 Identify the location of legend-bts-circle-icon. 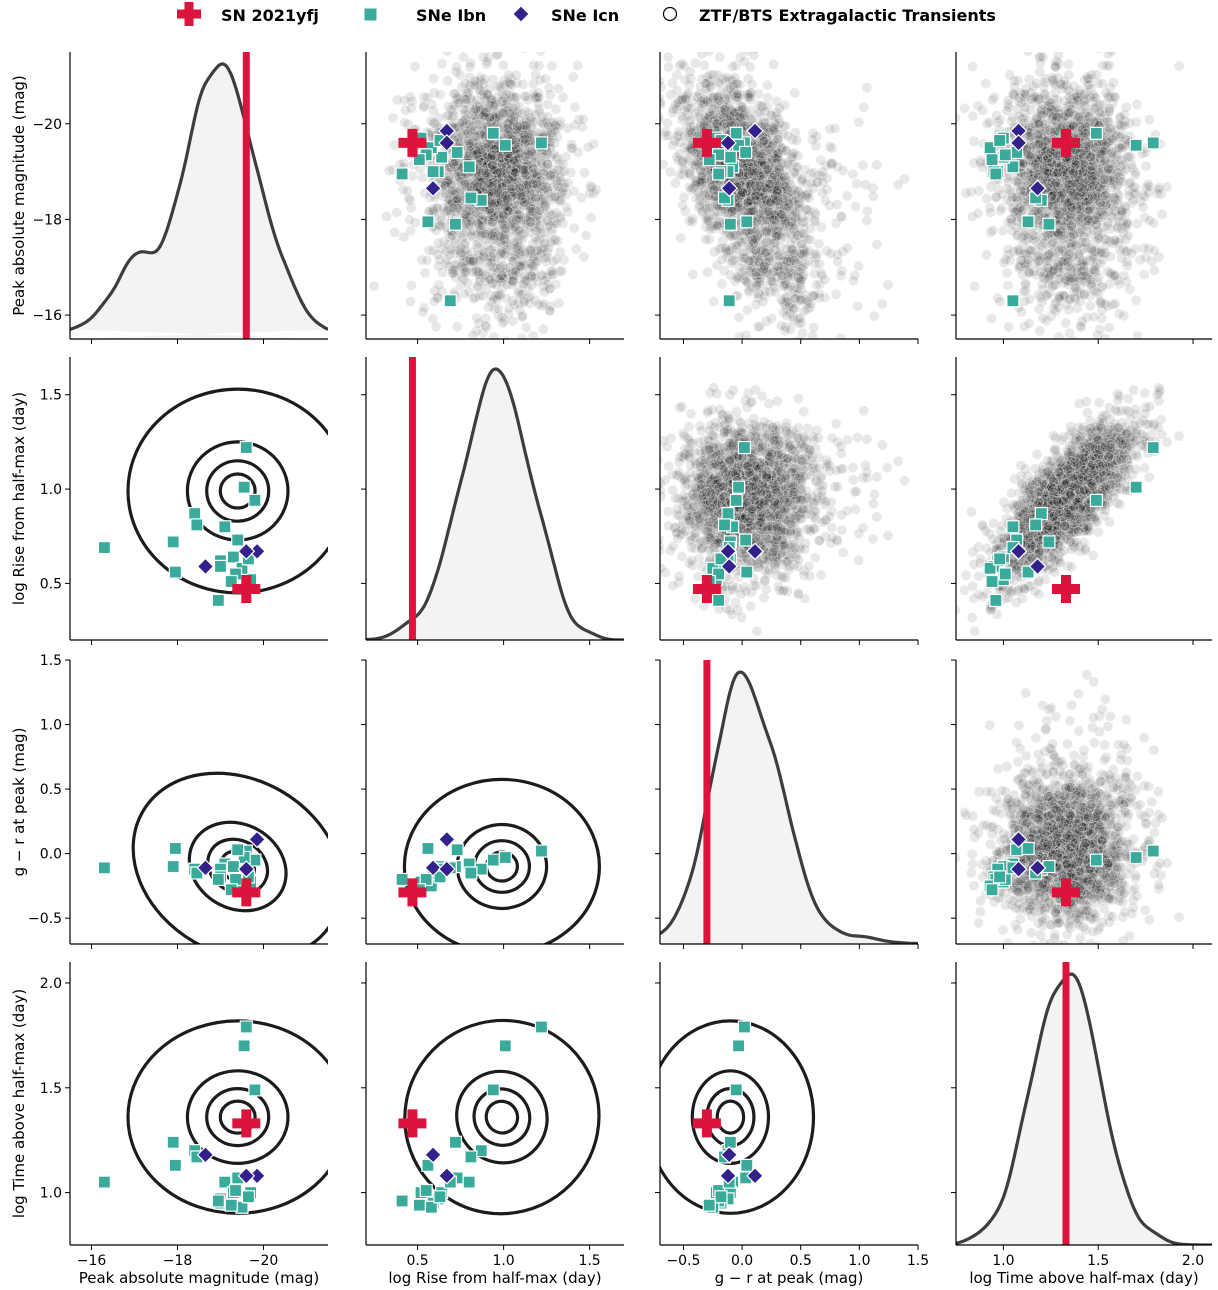
(670, 14).